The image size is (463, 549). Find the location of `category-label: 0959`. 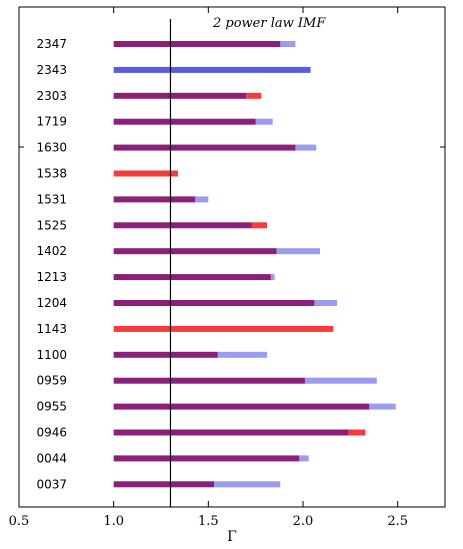

category-label: 0959 is located at coordinates (51, 381).